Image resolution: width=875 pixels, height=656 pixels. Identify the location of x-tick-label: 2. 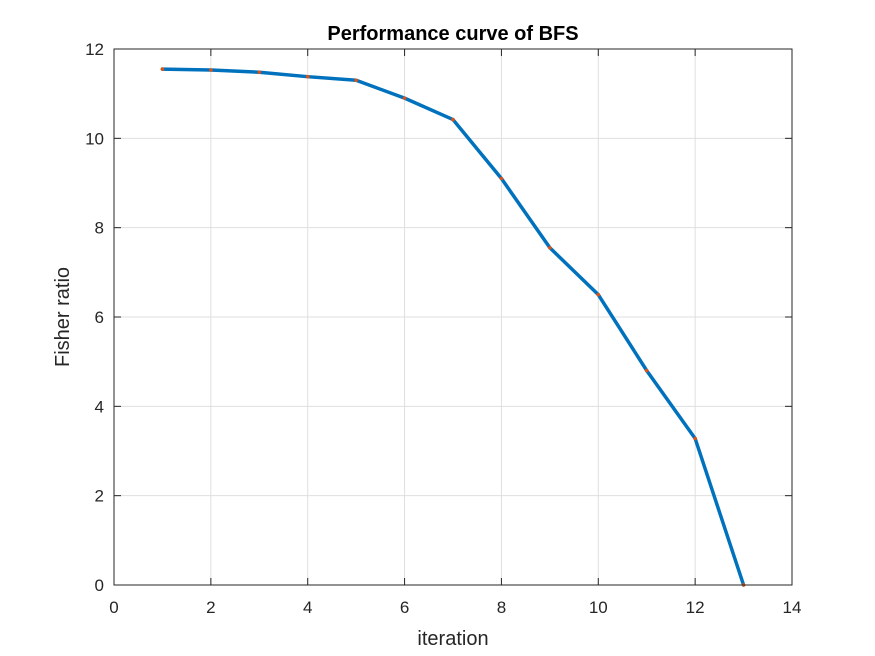
(210, 607).